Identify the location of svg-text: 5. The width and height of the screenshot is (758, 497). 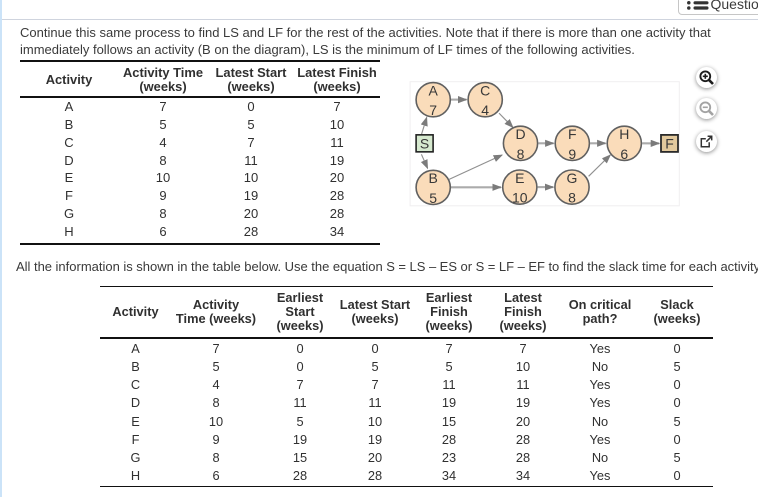
(433, 198).